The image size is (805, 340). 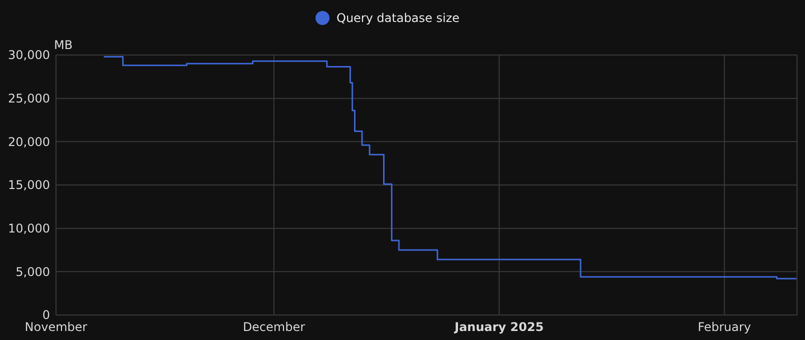 I want to click on y-tick-label: 10,000, so click(x=29, y=229).